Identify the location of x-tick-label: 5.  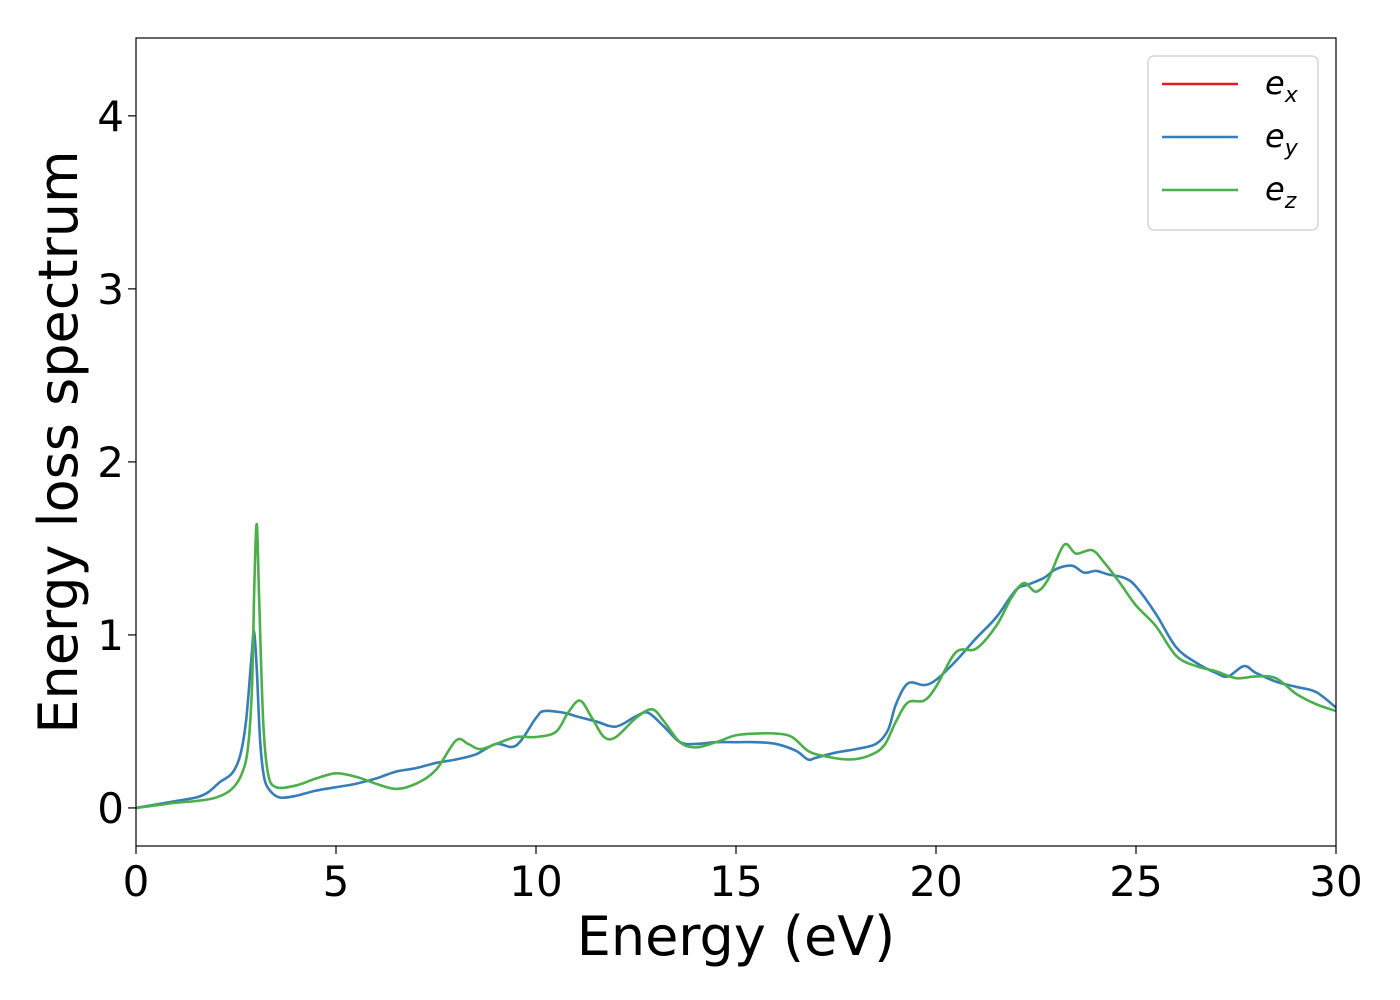
(336, 881).